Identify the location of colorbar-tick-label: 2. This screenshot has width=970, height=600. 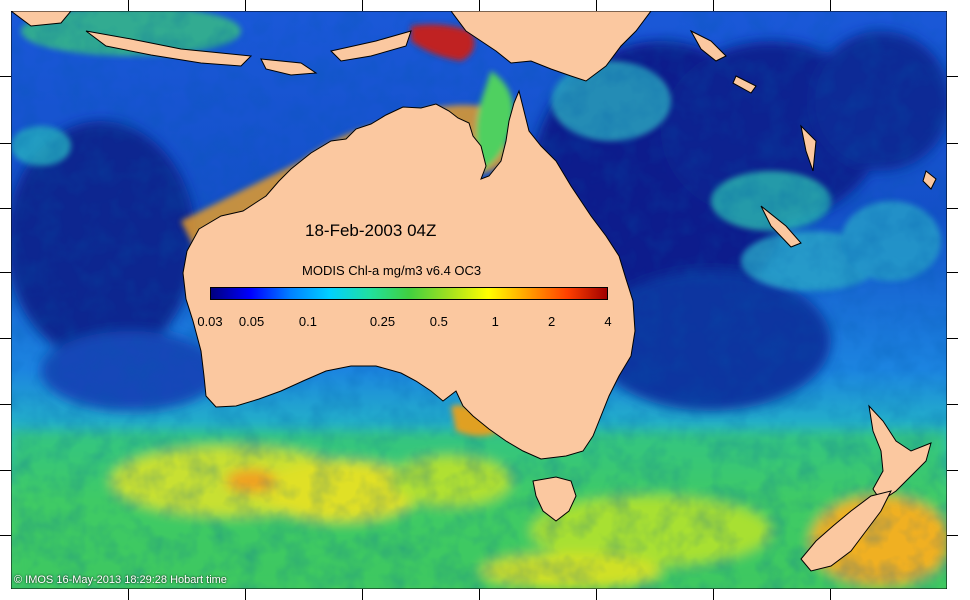
(551, 321).